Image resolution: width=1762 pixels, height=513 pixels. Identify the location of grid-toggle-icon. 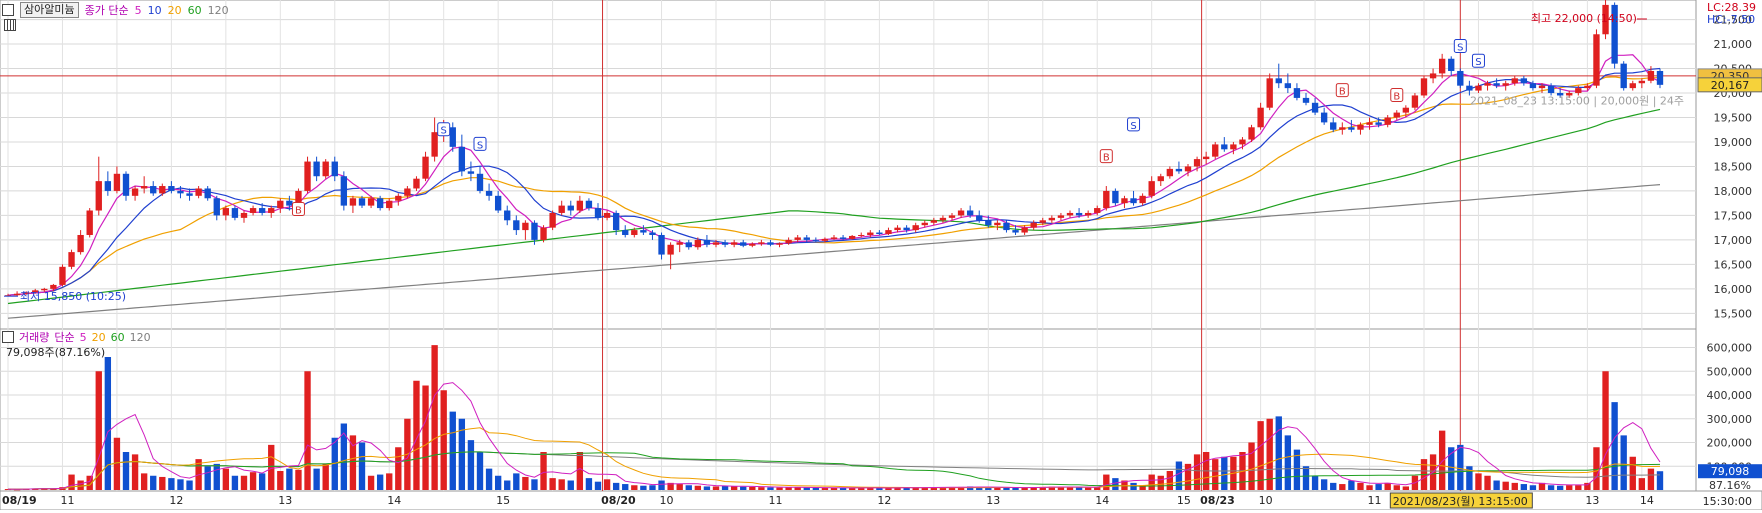
(10, 25).